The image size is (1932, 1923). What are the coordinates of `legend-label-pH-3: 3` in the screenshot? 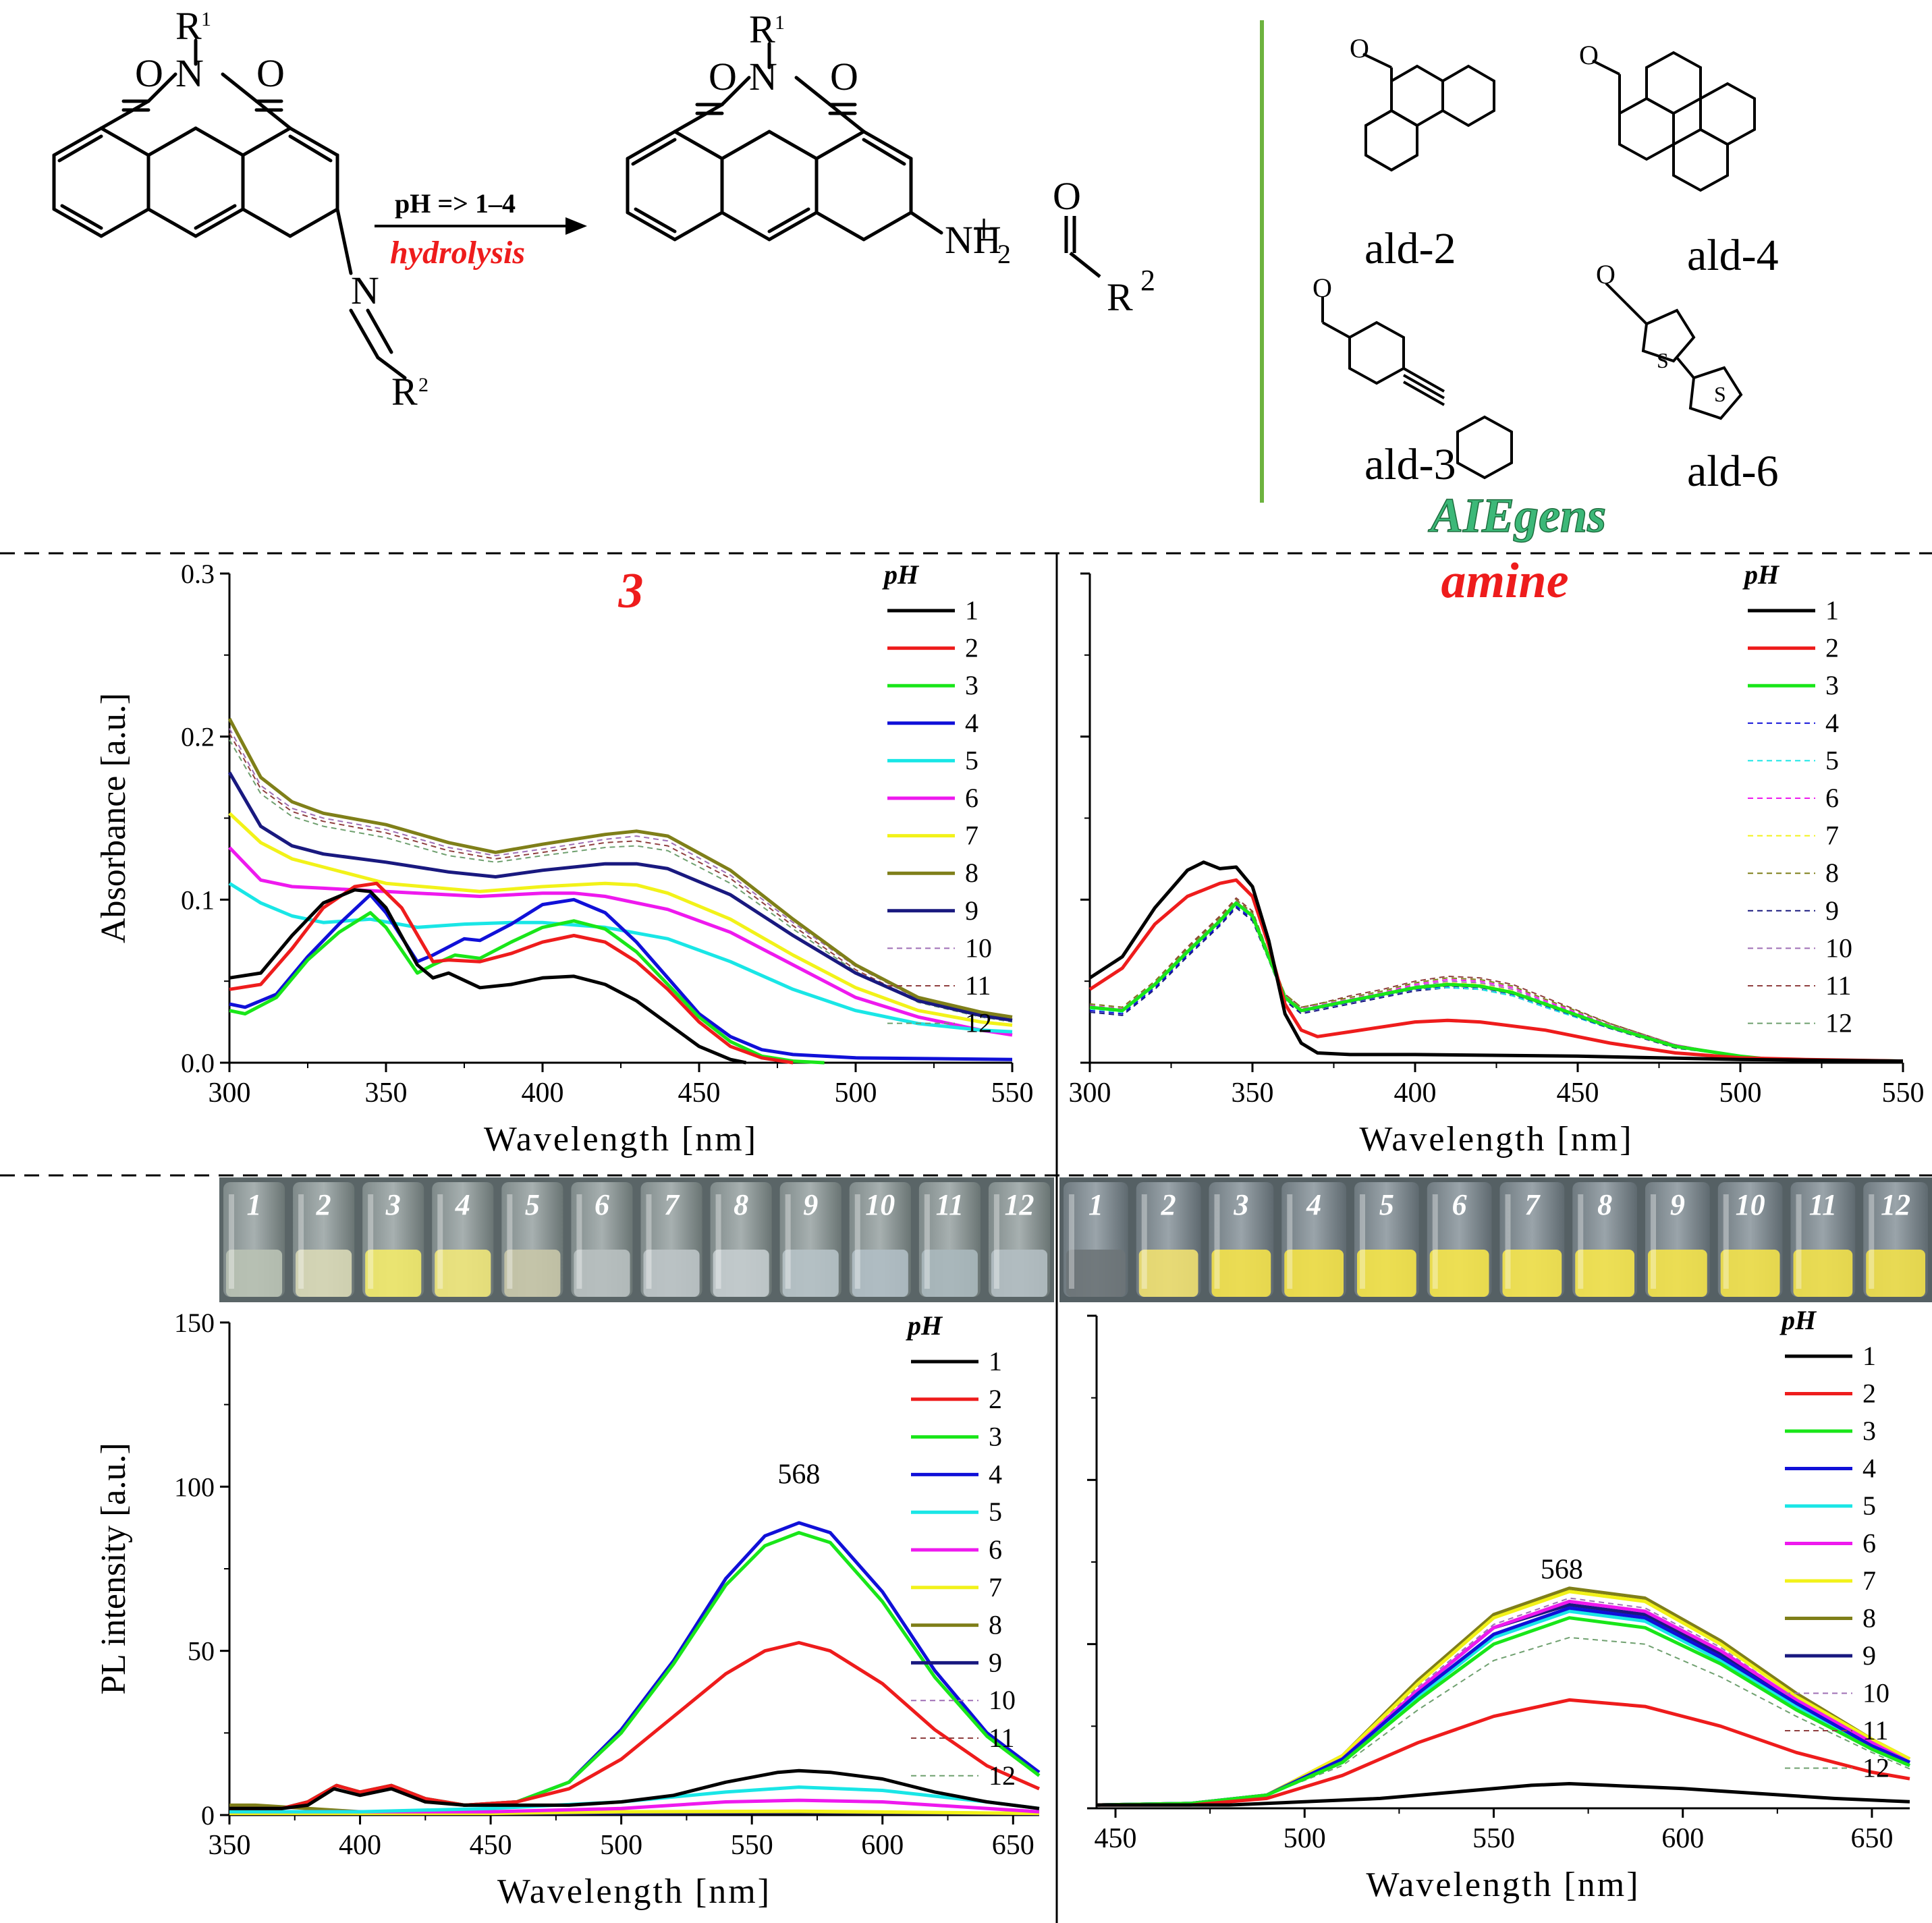 It's located at (1869, 1431).